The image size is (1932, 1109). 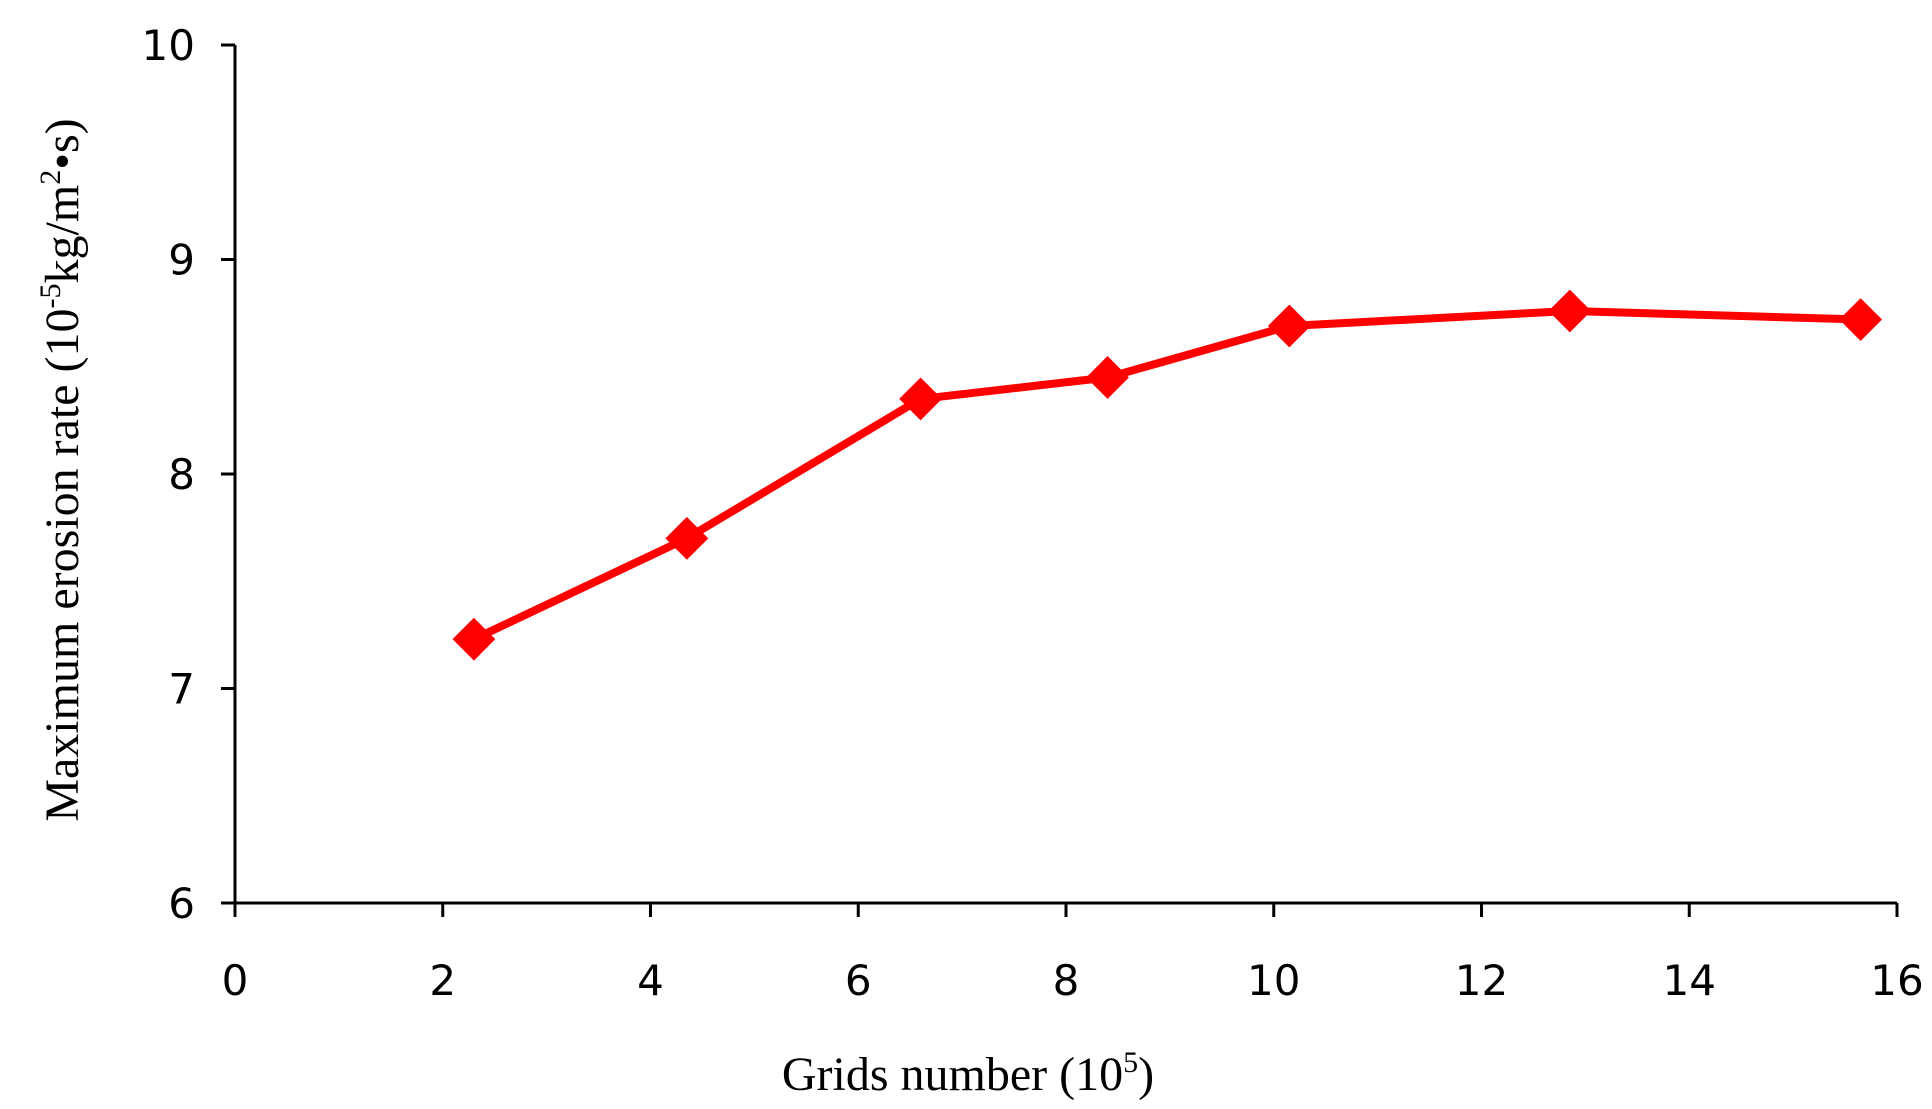 I want to click on x-tick-label: 14, so click(x=1689, y=980).